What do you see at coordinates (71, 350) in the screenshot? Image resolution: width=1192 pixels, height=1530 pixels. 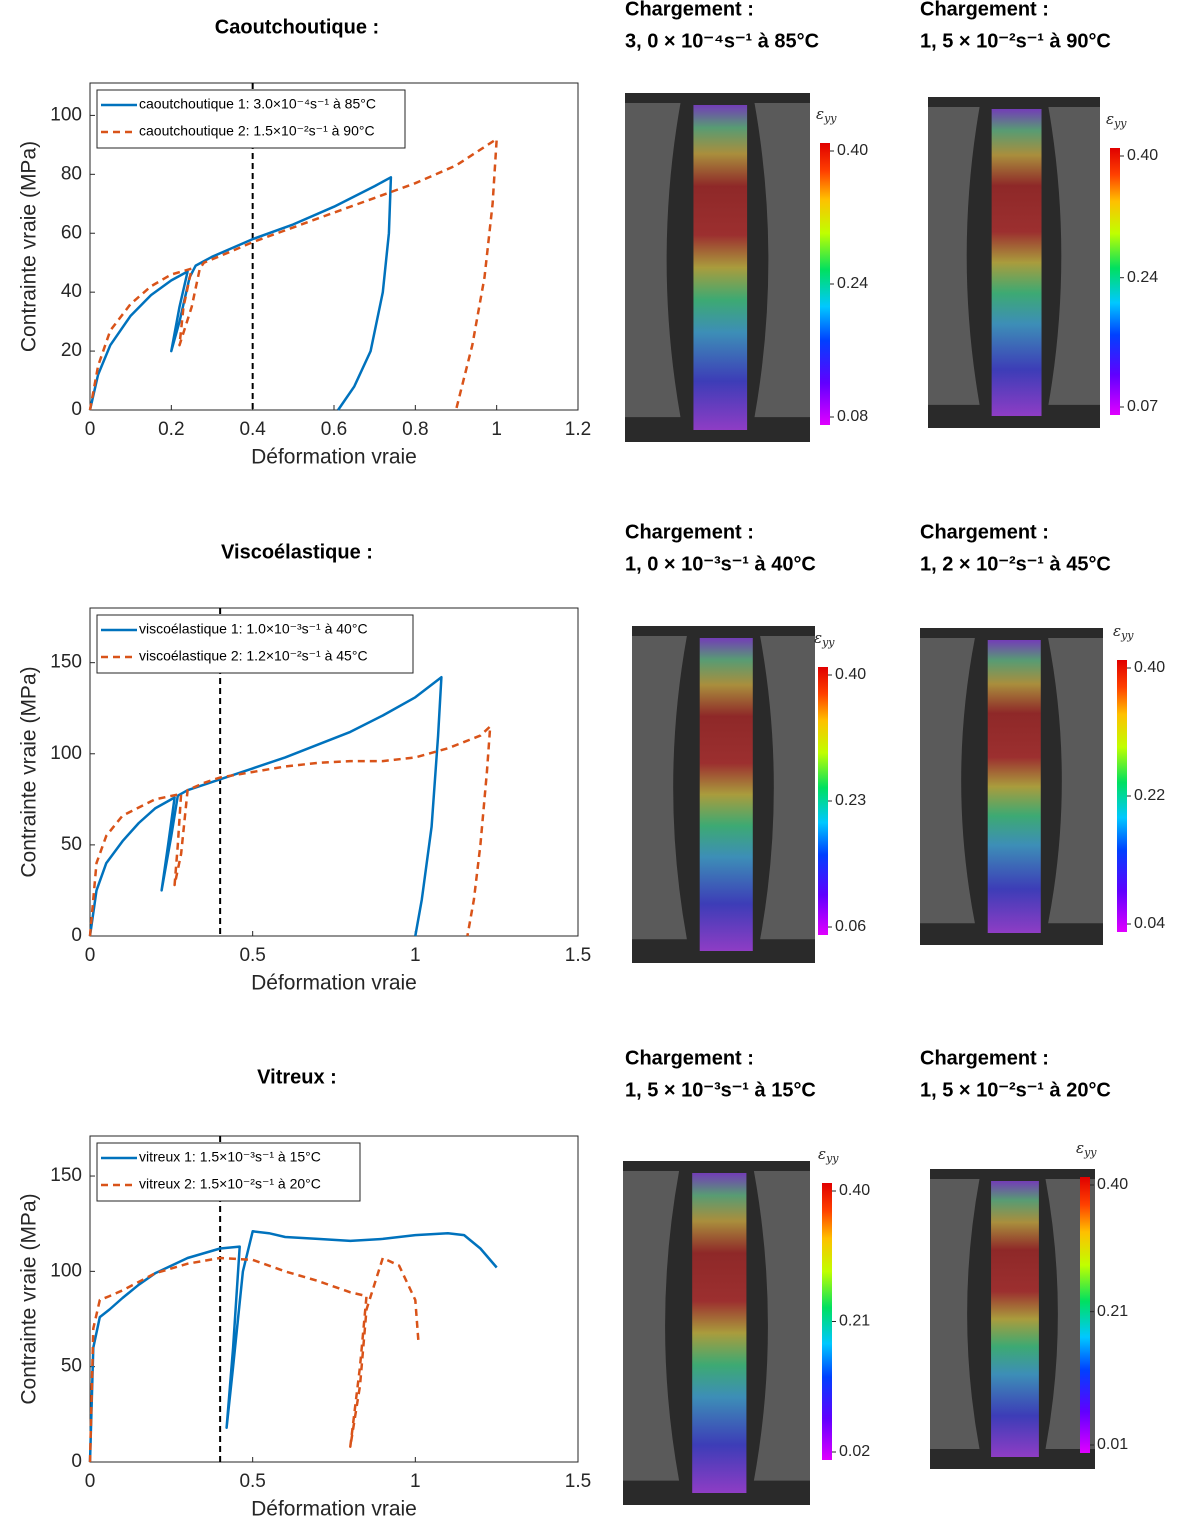 I see `y-tick-label: 20` at bounding box center [71, 350].